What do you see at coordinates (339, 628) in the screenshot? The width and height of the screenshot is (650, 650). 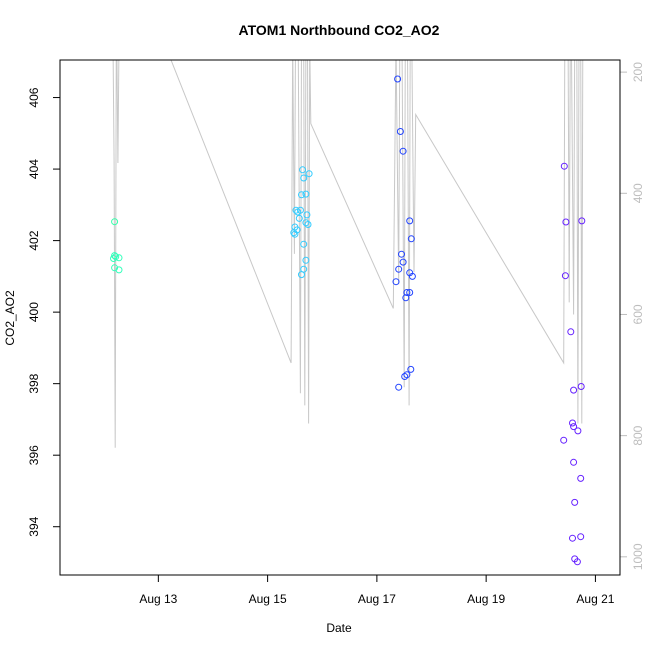 I see `x-axis-label: Date` at bounding box center [339, 628].